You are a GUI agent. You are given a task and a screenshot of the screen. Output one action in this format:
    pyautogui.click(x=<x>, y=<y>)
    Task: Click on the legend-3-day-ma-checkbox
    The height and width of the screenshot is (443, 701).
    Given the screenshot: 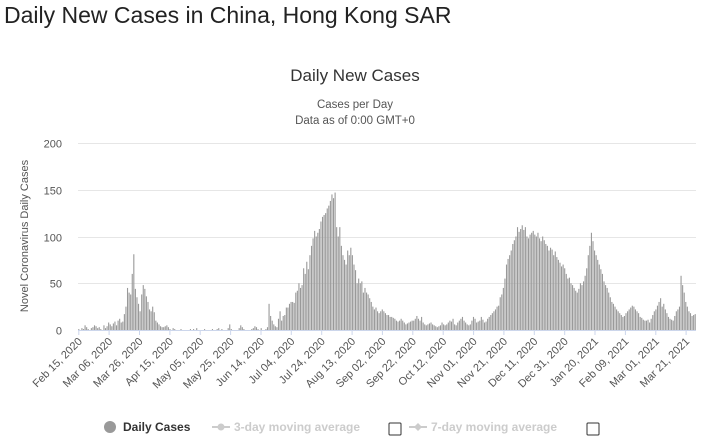 What is the action you would take?
    pyautogui.click(x=395, y=429)
    